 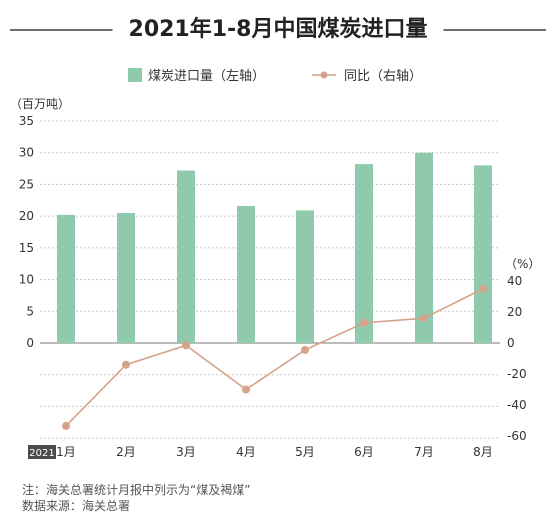 I want to click on left-tick-label: 5, so click(x=30, y=311).